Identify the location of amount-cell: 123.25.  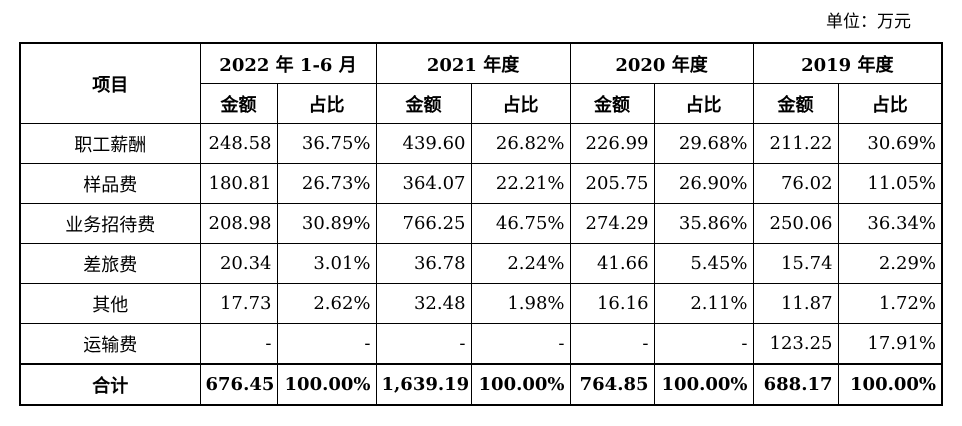
(795, 344).